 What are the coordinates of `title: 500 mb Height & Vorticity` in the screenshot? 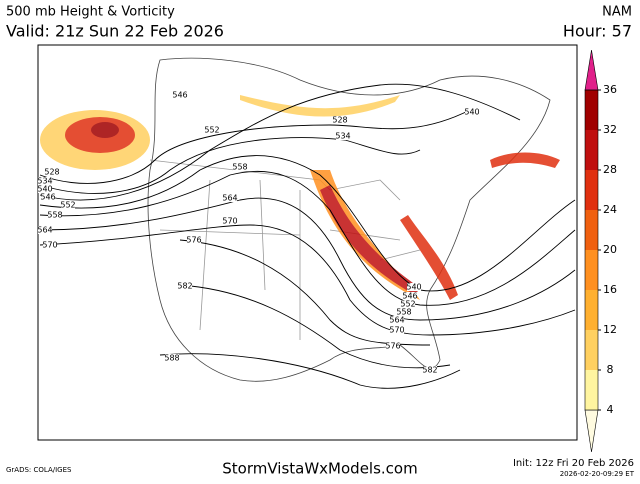 It's located at (90, 12).